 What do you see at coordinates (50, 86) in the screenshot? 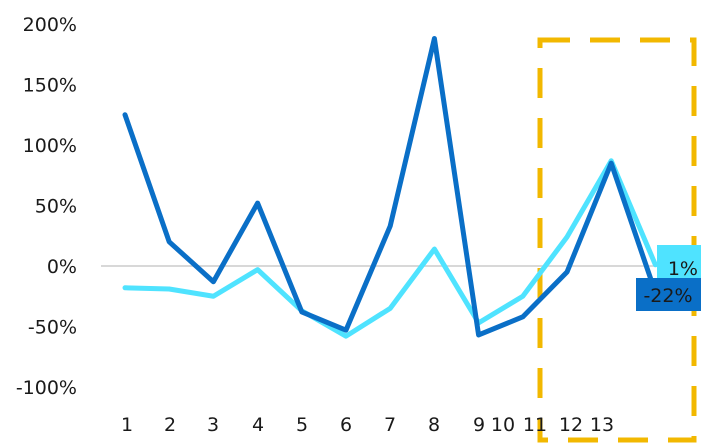
I see `y-tick-label: 150%` at bounding box center [50, 86].